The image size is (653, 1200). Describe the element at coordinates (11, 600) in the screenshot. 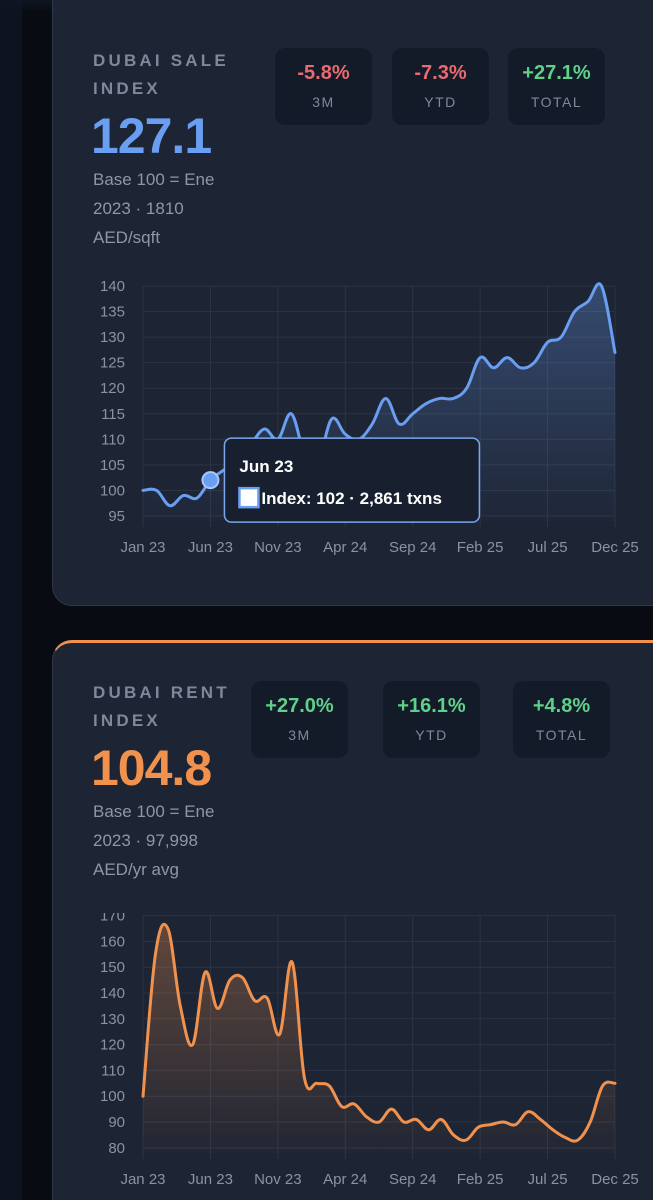

I see `side-panel-edge` at that location.